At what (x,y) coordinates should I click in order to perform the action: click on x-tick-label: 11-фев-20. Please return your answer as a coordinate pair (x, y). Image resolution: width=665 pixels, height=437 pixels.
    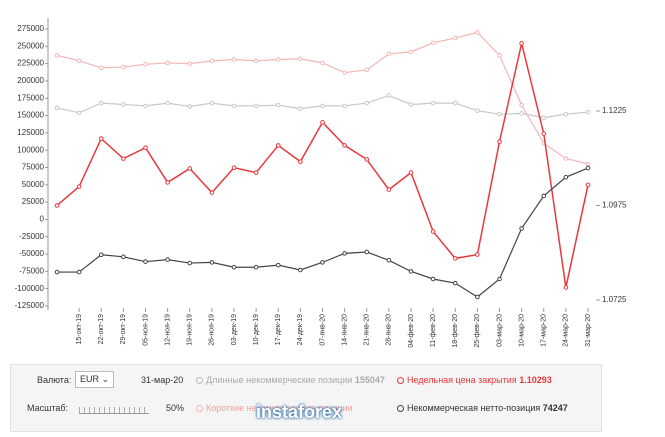
    Looking at the image, I should click on (433, 330).